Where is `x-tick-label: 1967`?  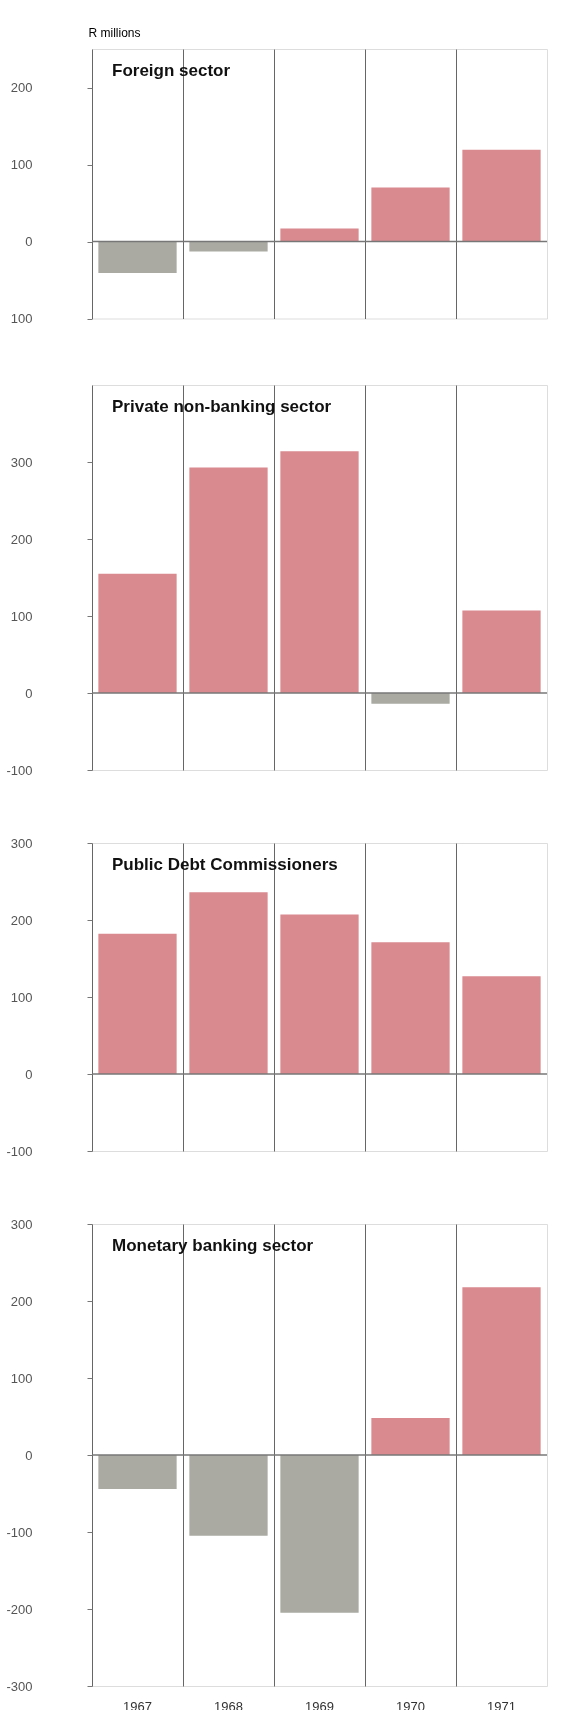 x-tick-label: 1967 is located at coordinates (137, 1704).